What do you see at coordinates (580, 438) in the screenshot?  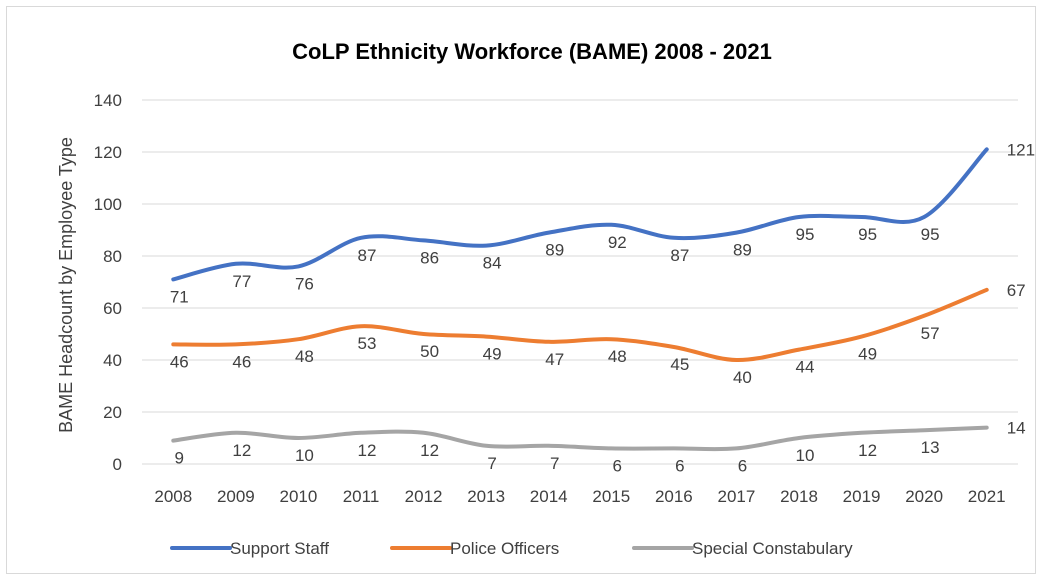 I see `series-line-special-constabulary` at bounding box center [580, 438].